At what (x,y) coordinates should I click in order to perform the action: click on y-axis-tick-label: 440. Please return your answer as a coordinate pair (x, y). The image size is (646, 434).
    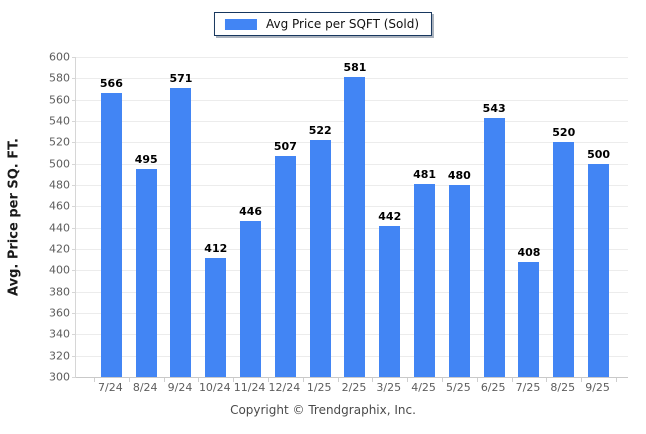
    Looking at the image, I should click on (59, 228).